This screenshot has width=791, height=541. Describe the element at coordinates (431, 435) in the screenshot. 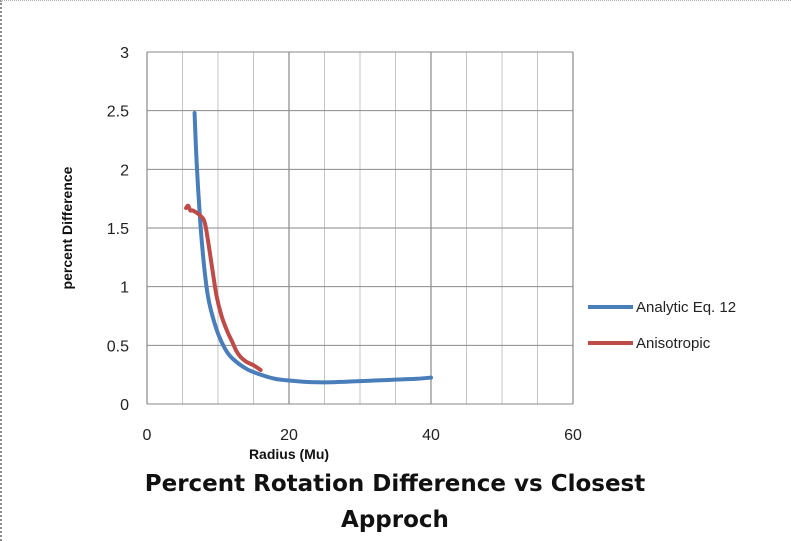

I see `x-tick-label: 40` at that location.